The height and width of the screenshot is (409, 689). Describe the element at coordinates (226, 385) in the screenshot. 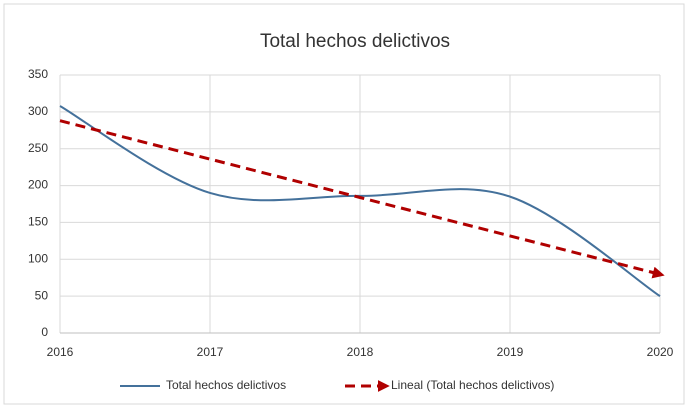

I see `legend-label: Total hechos delictivos` at that location.